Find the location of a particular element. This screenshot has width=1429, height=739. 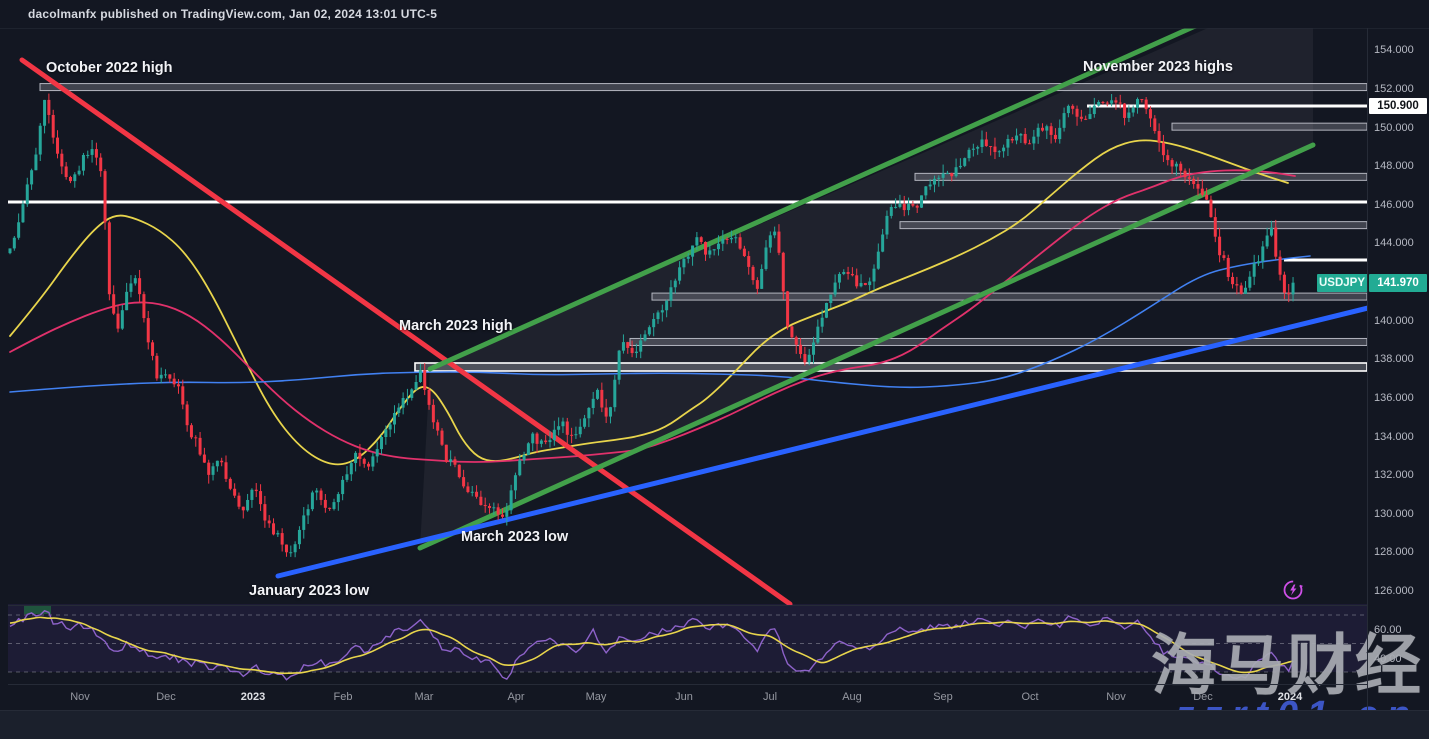

rsi-smoothed-line is located at coordinates (651, 645).